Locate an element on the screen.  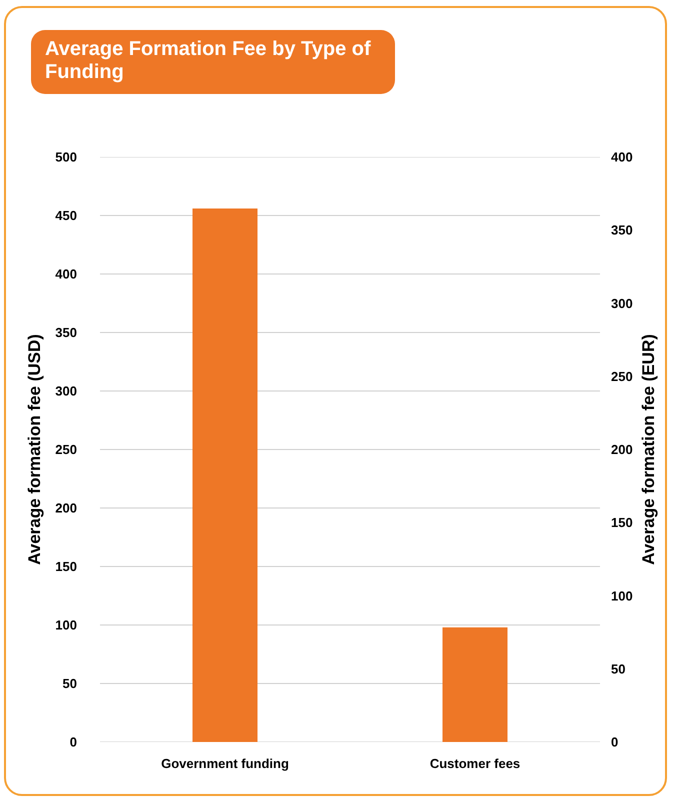
y2-tick-label: 150 is located at coordinates (622, 522).